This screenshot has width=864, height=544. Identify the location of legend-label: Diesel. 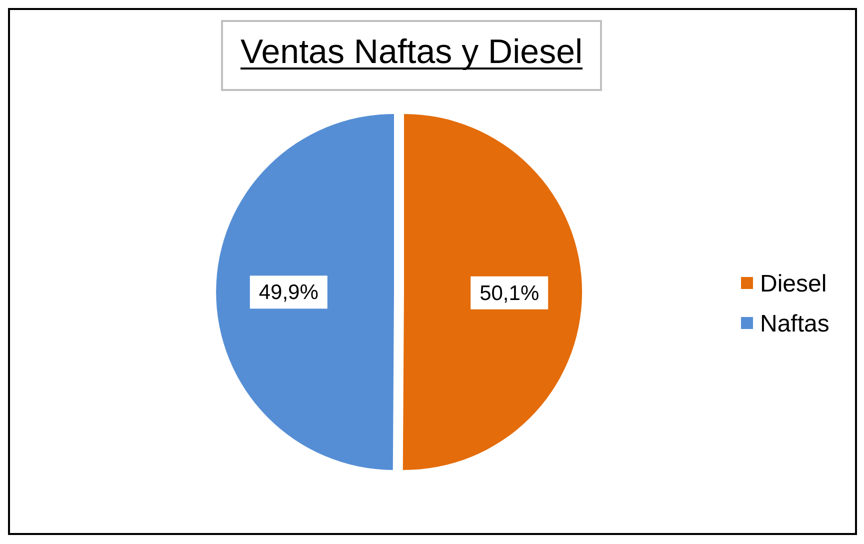
(793, 284).